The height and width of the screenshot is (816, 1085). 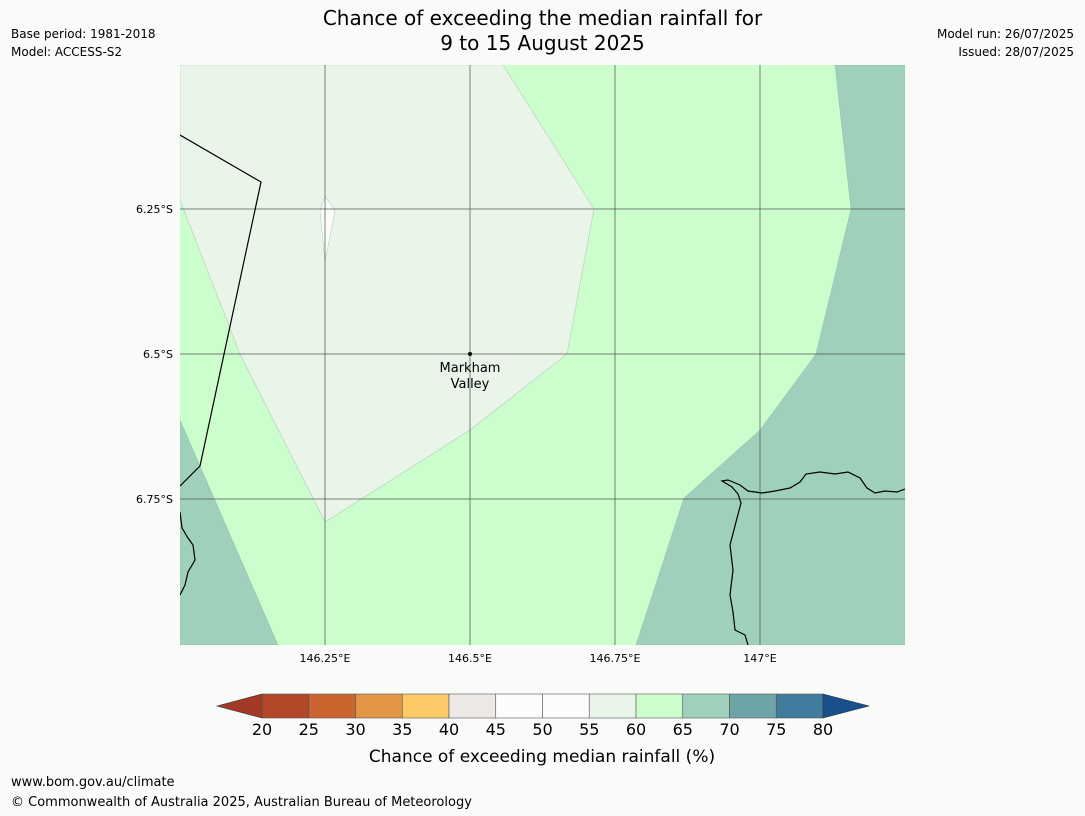 I want to click on place-label-line-2: Valley, so click(x=470, y=384).